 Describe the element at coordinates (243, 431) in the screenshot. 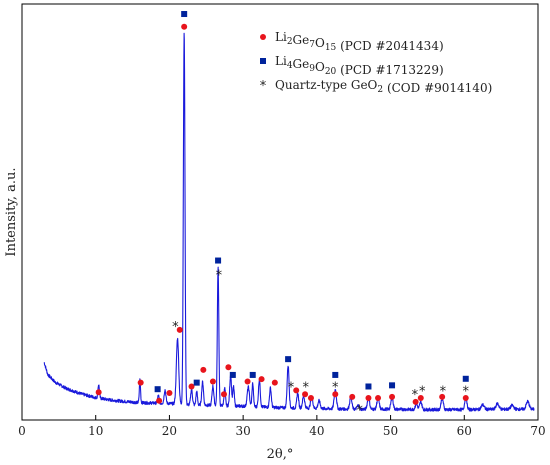

I see `x-tick-label: 30` at that location.